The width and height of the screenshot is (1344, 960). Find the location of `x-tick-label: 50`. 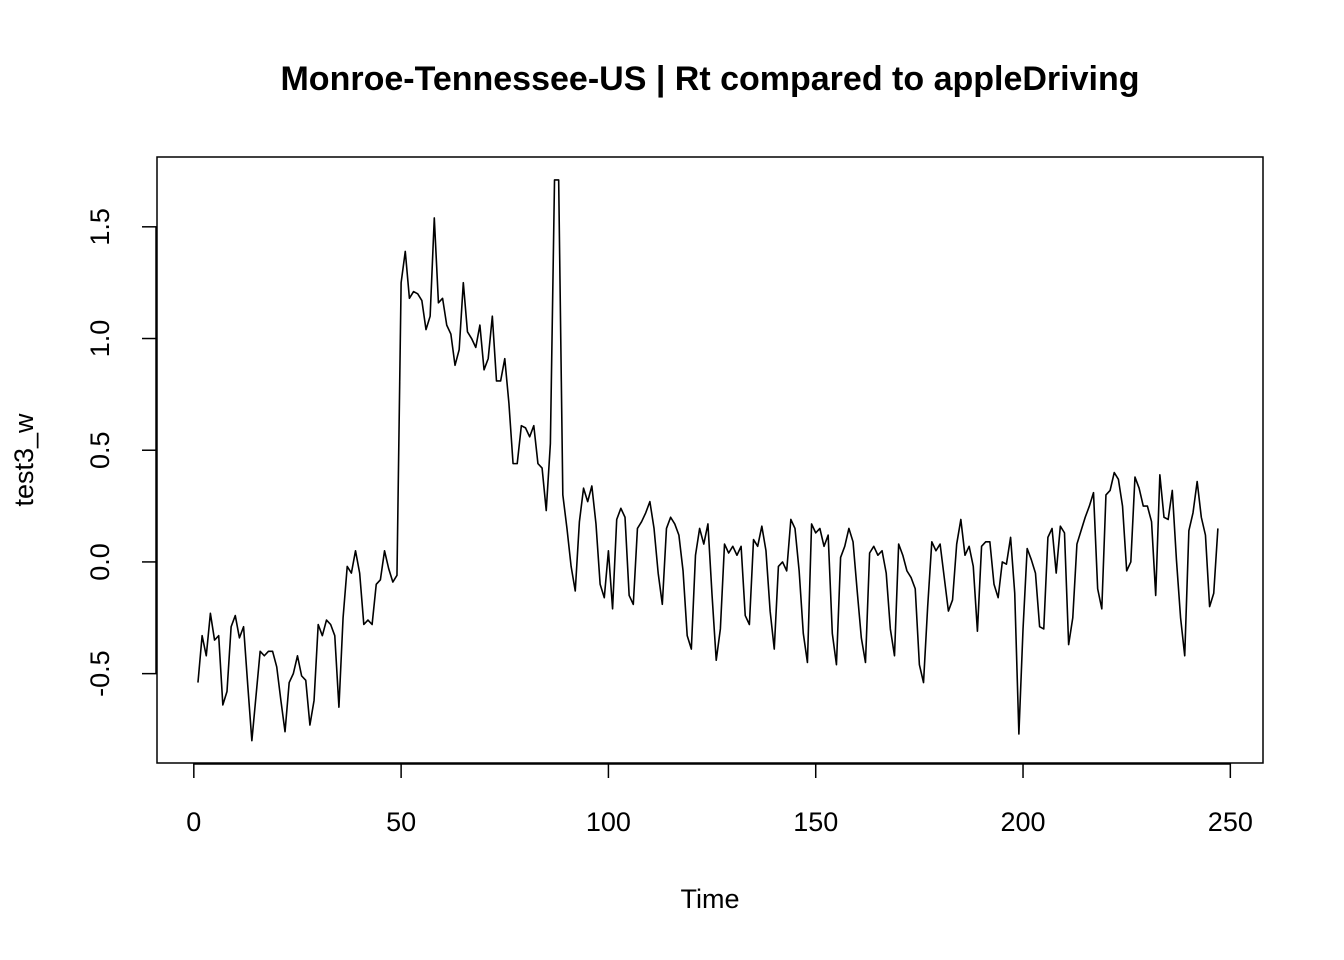

x-tick-label: 50 is located at coordinates (401, 822).